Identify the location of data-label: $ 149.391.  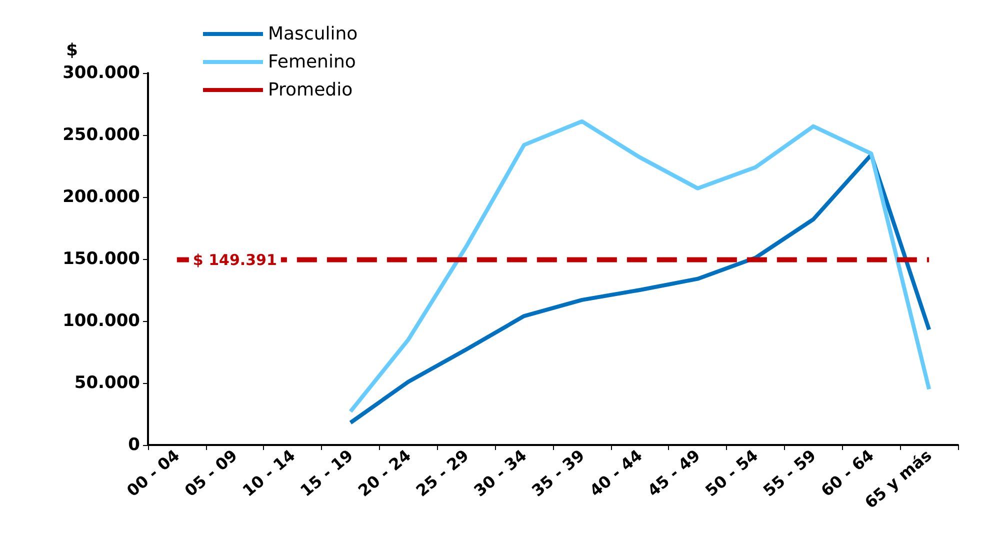
(234, 259).